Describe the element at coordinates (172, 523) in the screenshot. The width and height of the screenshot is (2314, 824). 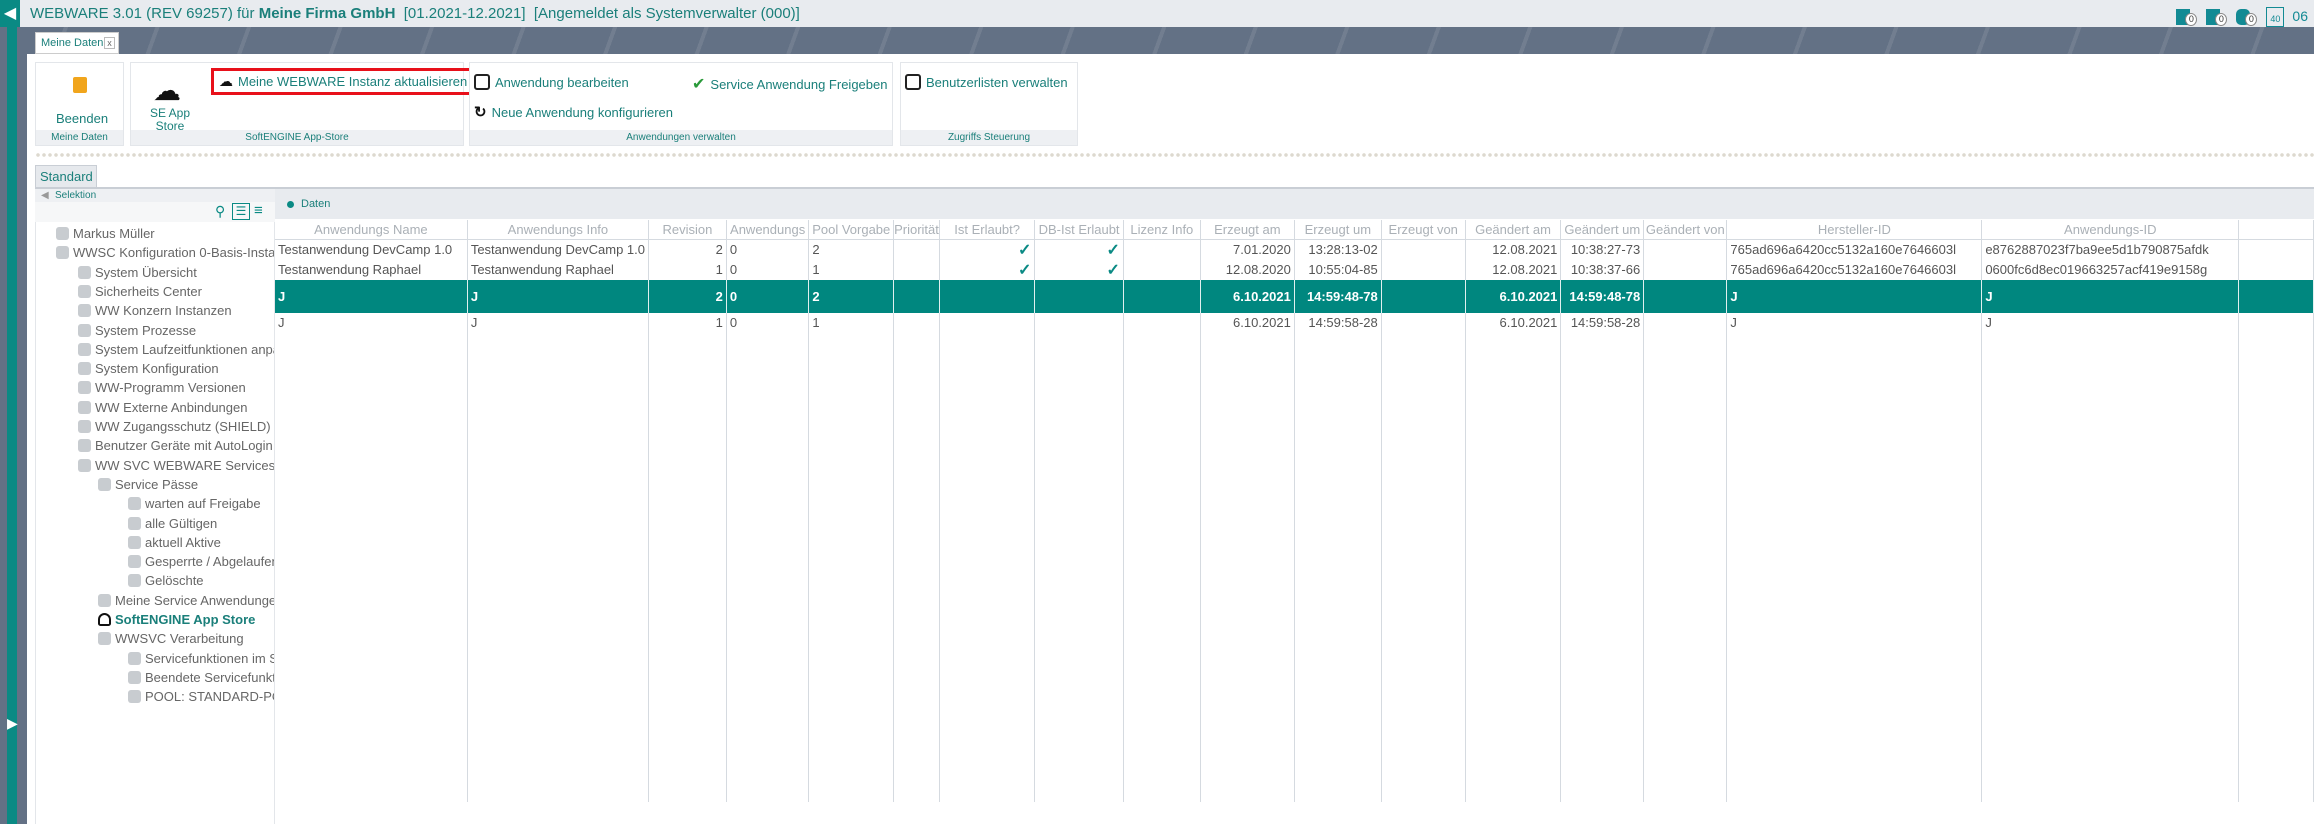
I see `tree-item: alle Gültigen` at that location.